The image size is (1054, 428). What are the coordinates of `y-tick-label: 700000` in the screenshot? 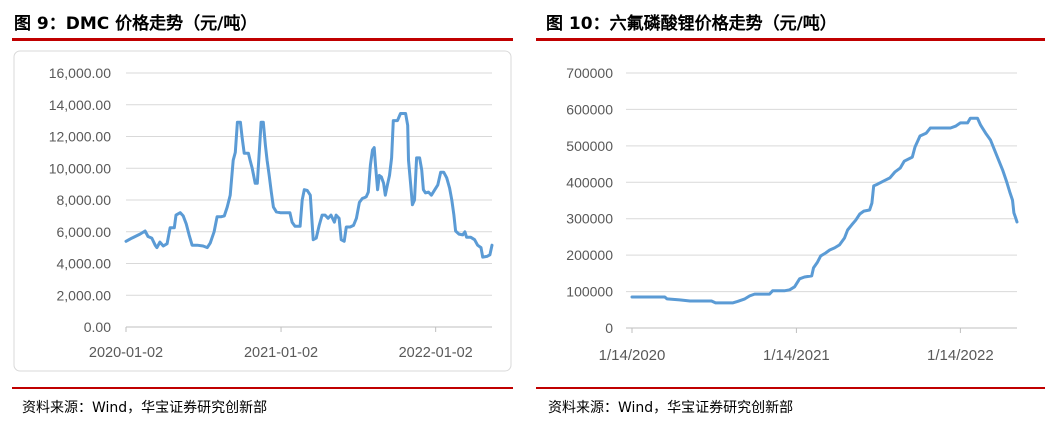 It's located at (589, 73).